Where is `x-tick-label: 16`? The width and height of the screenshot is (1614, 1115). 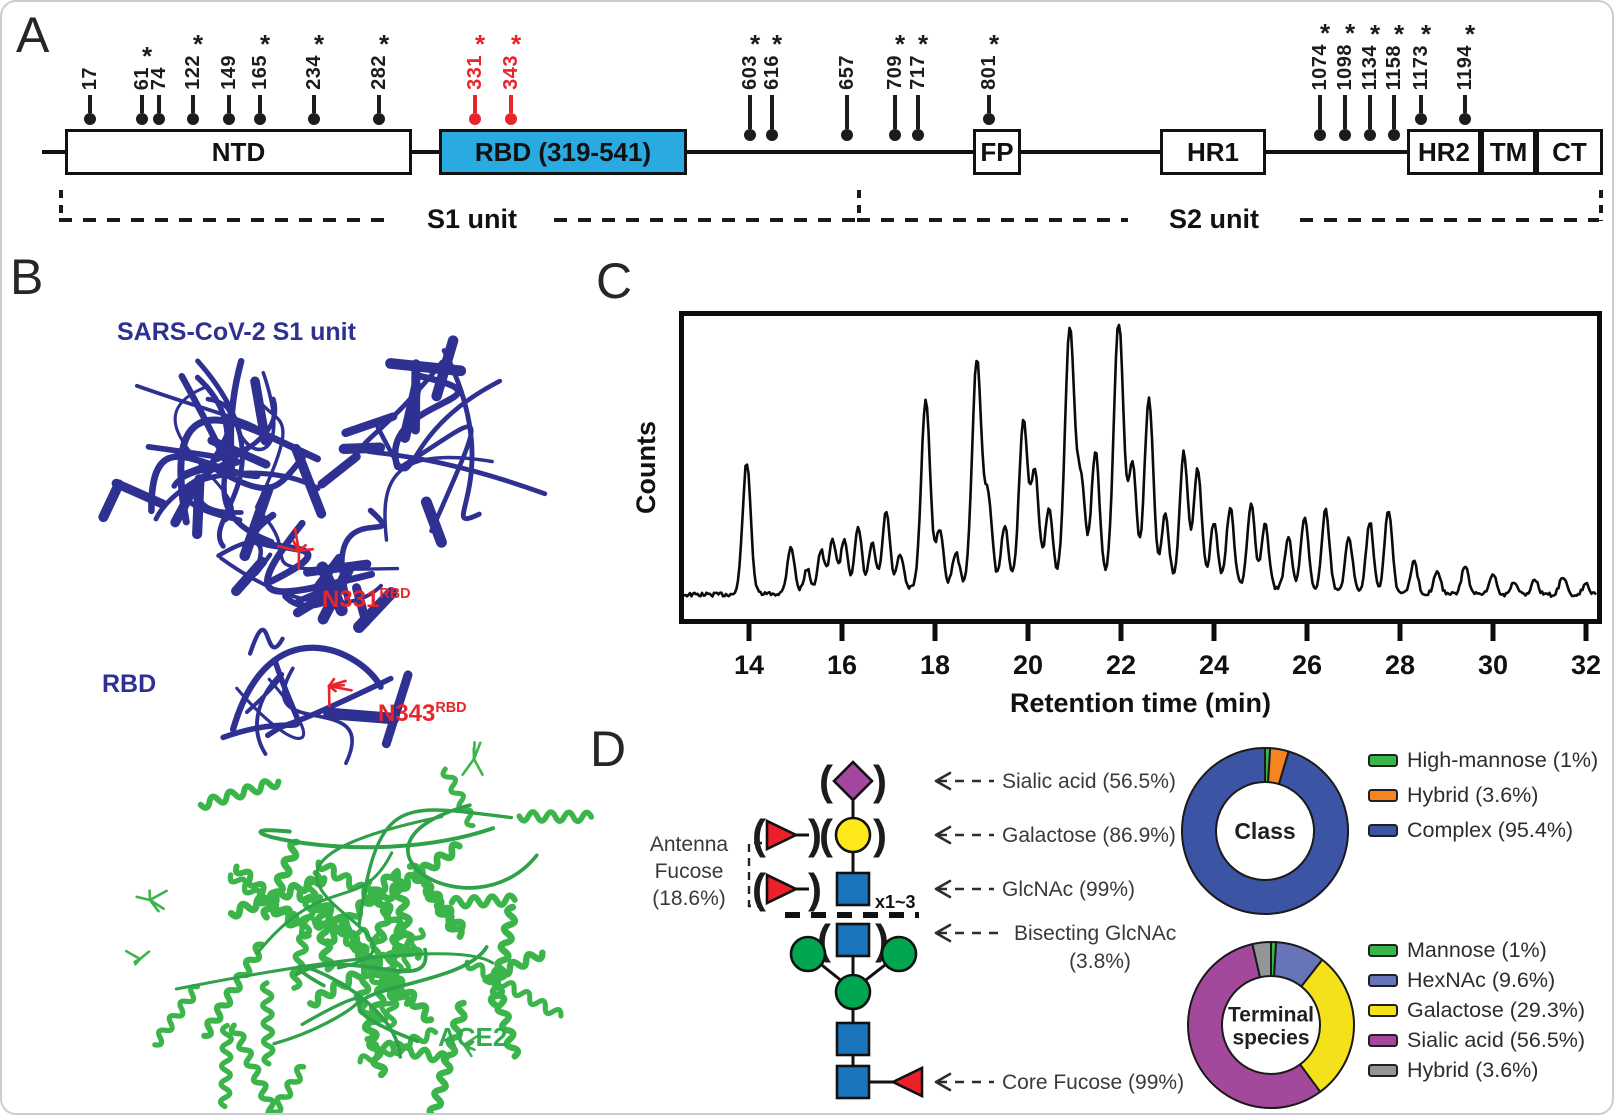
x-tick-label: 16 is located at coordinates (842, 665).